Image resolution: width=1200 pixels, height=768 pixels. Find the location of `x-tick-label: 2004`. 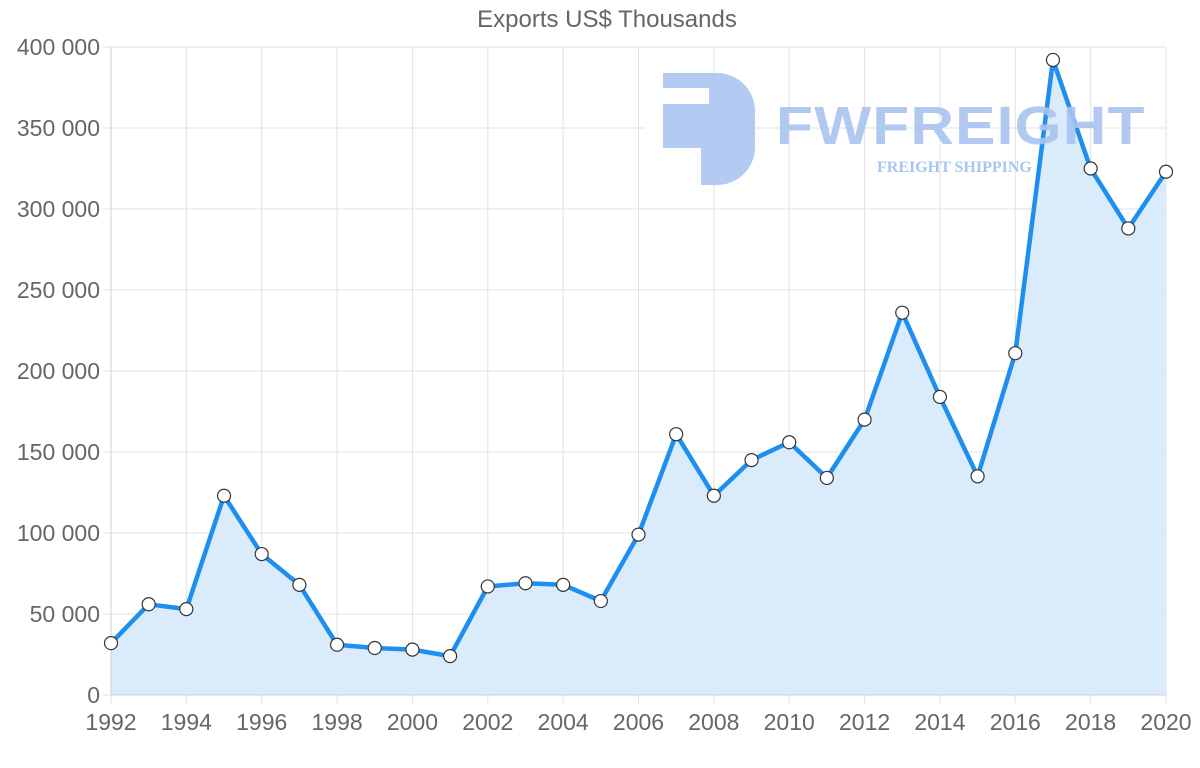

x-tick-label: 2004 is located at coordinates (563, 722).